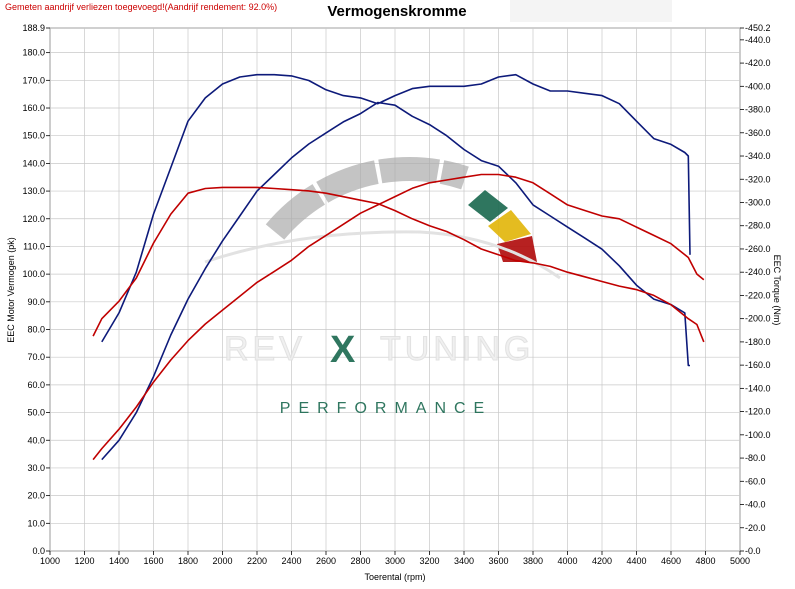 The width and height of the screenshot is (795, 589). I want to click on x-tick-label: 2200, so click(257, 561).